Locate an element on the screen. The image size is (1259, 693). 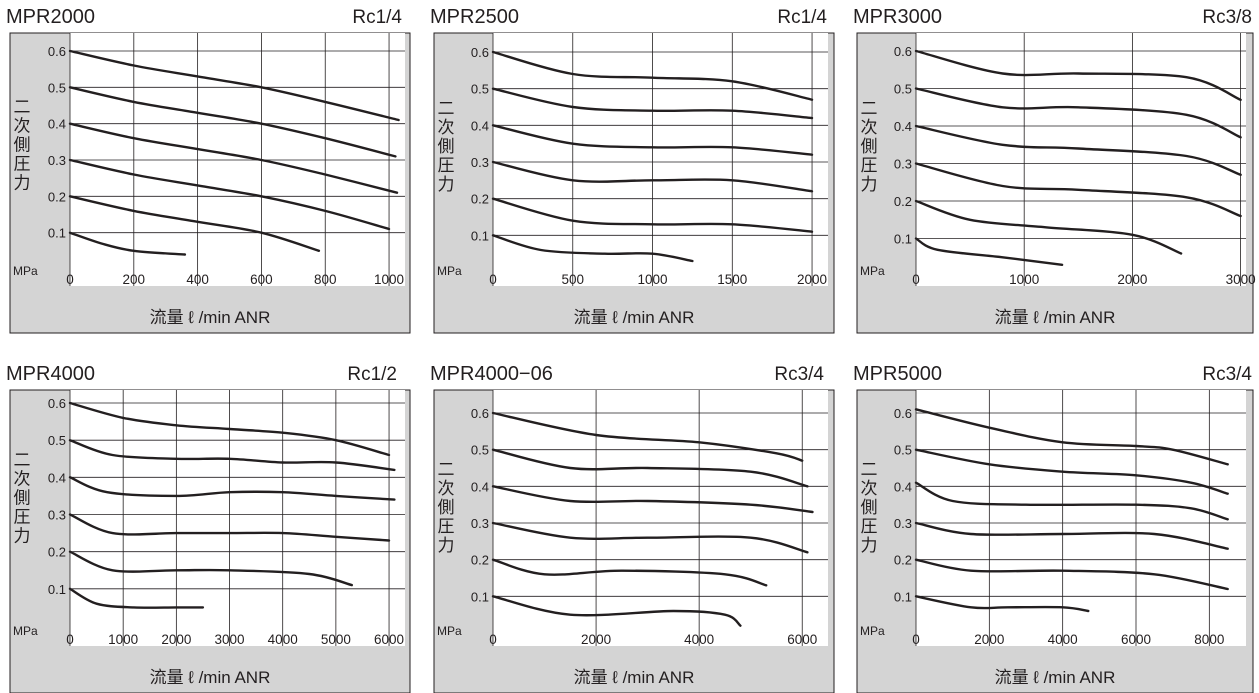
x-tick-label: 400 is located at coordinates (197, 279).